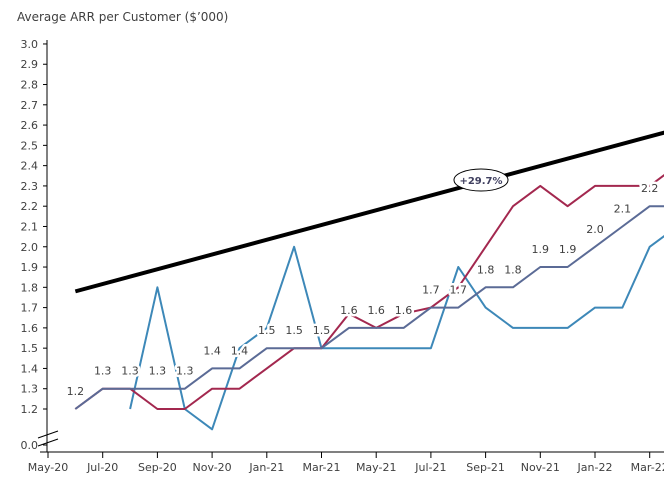  What do you see at coordinates (30, 409) in the screenshot?
I see `y-tick-label: 1.2` at bounding box center [30, 409].